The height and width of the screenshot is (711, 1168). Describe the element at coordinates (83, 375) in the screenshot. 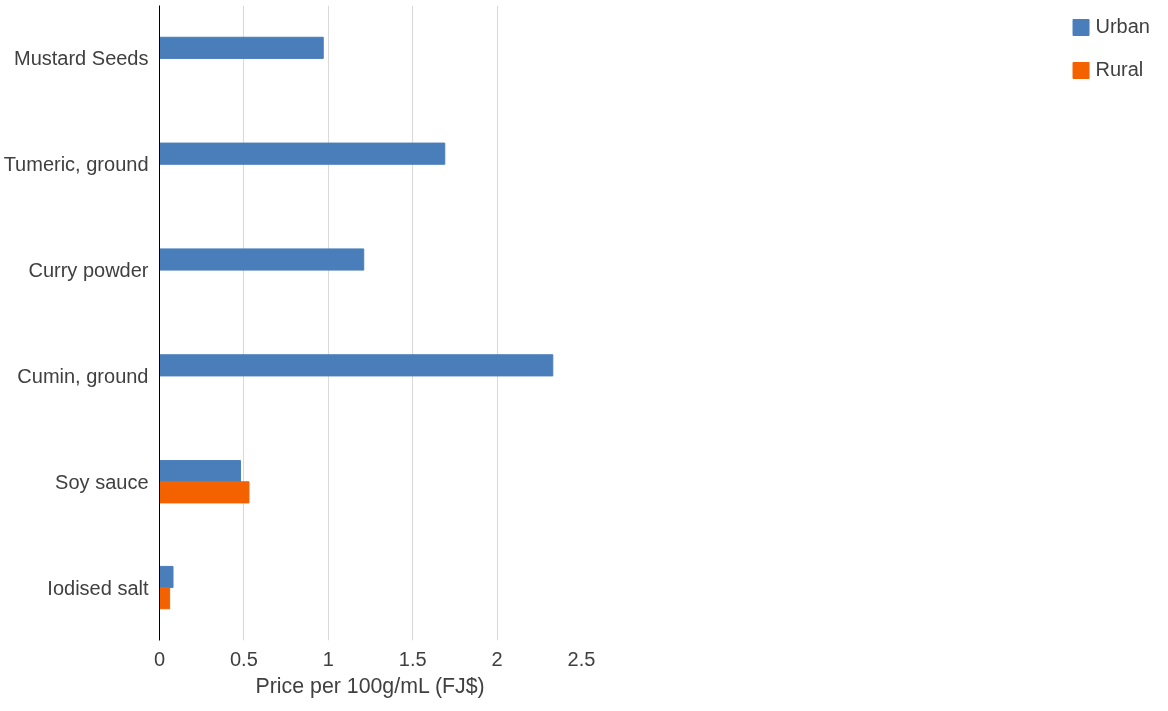

I see `y-tick-label: Cumin, ground` at that location.